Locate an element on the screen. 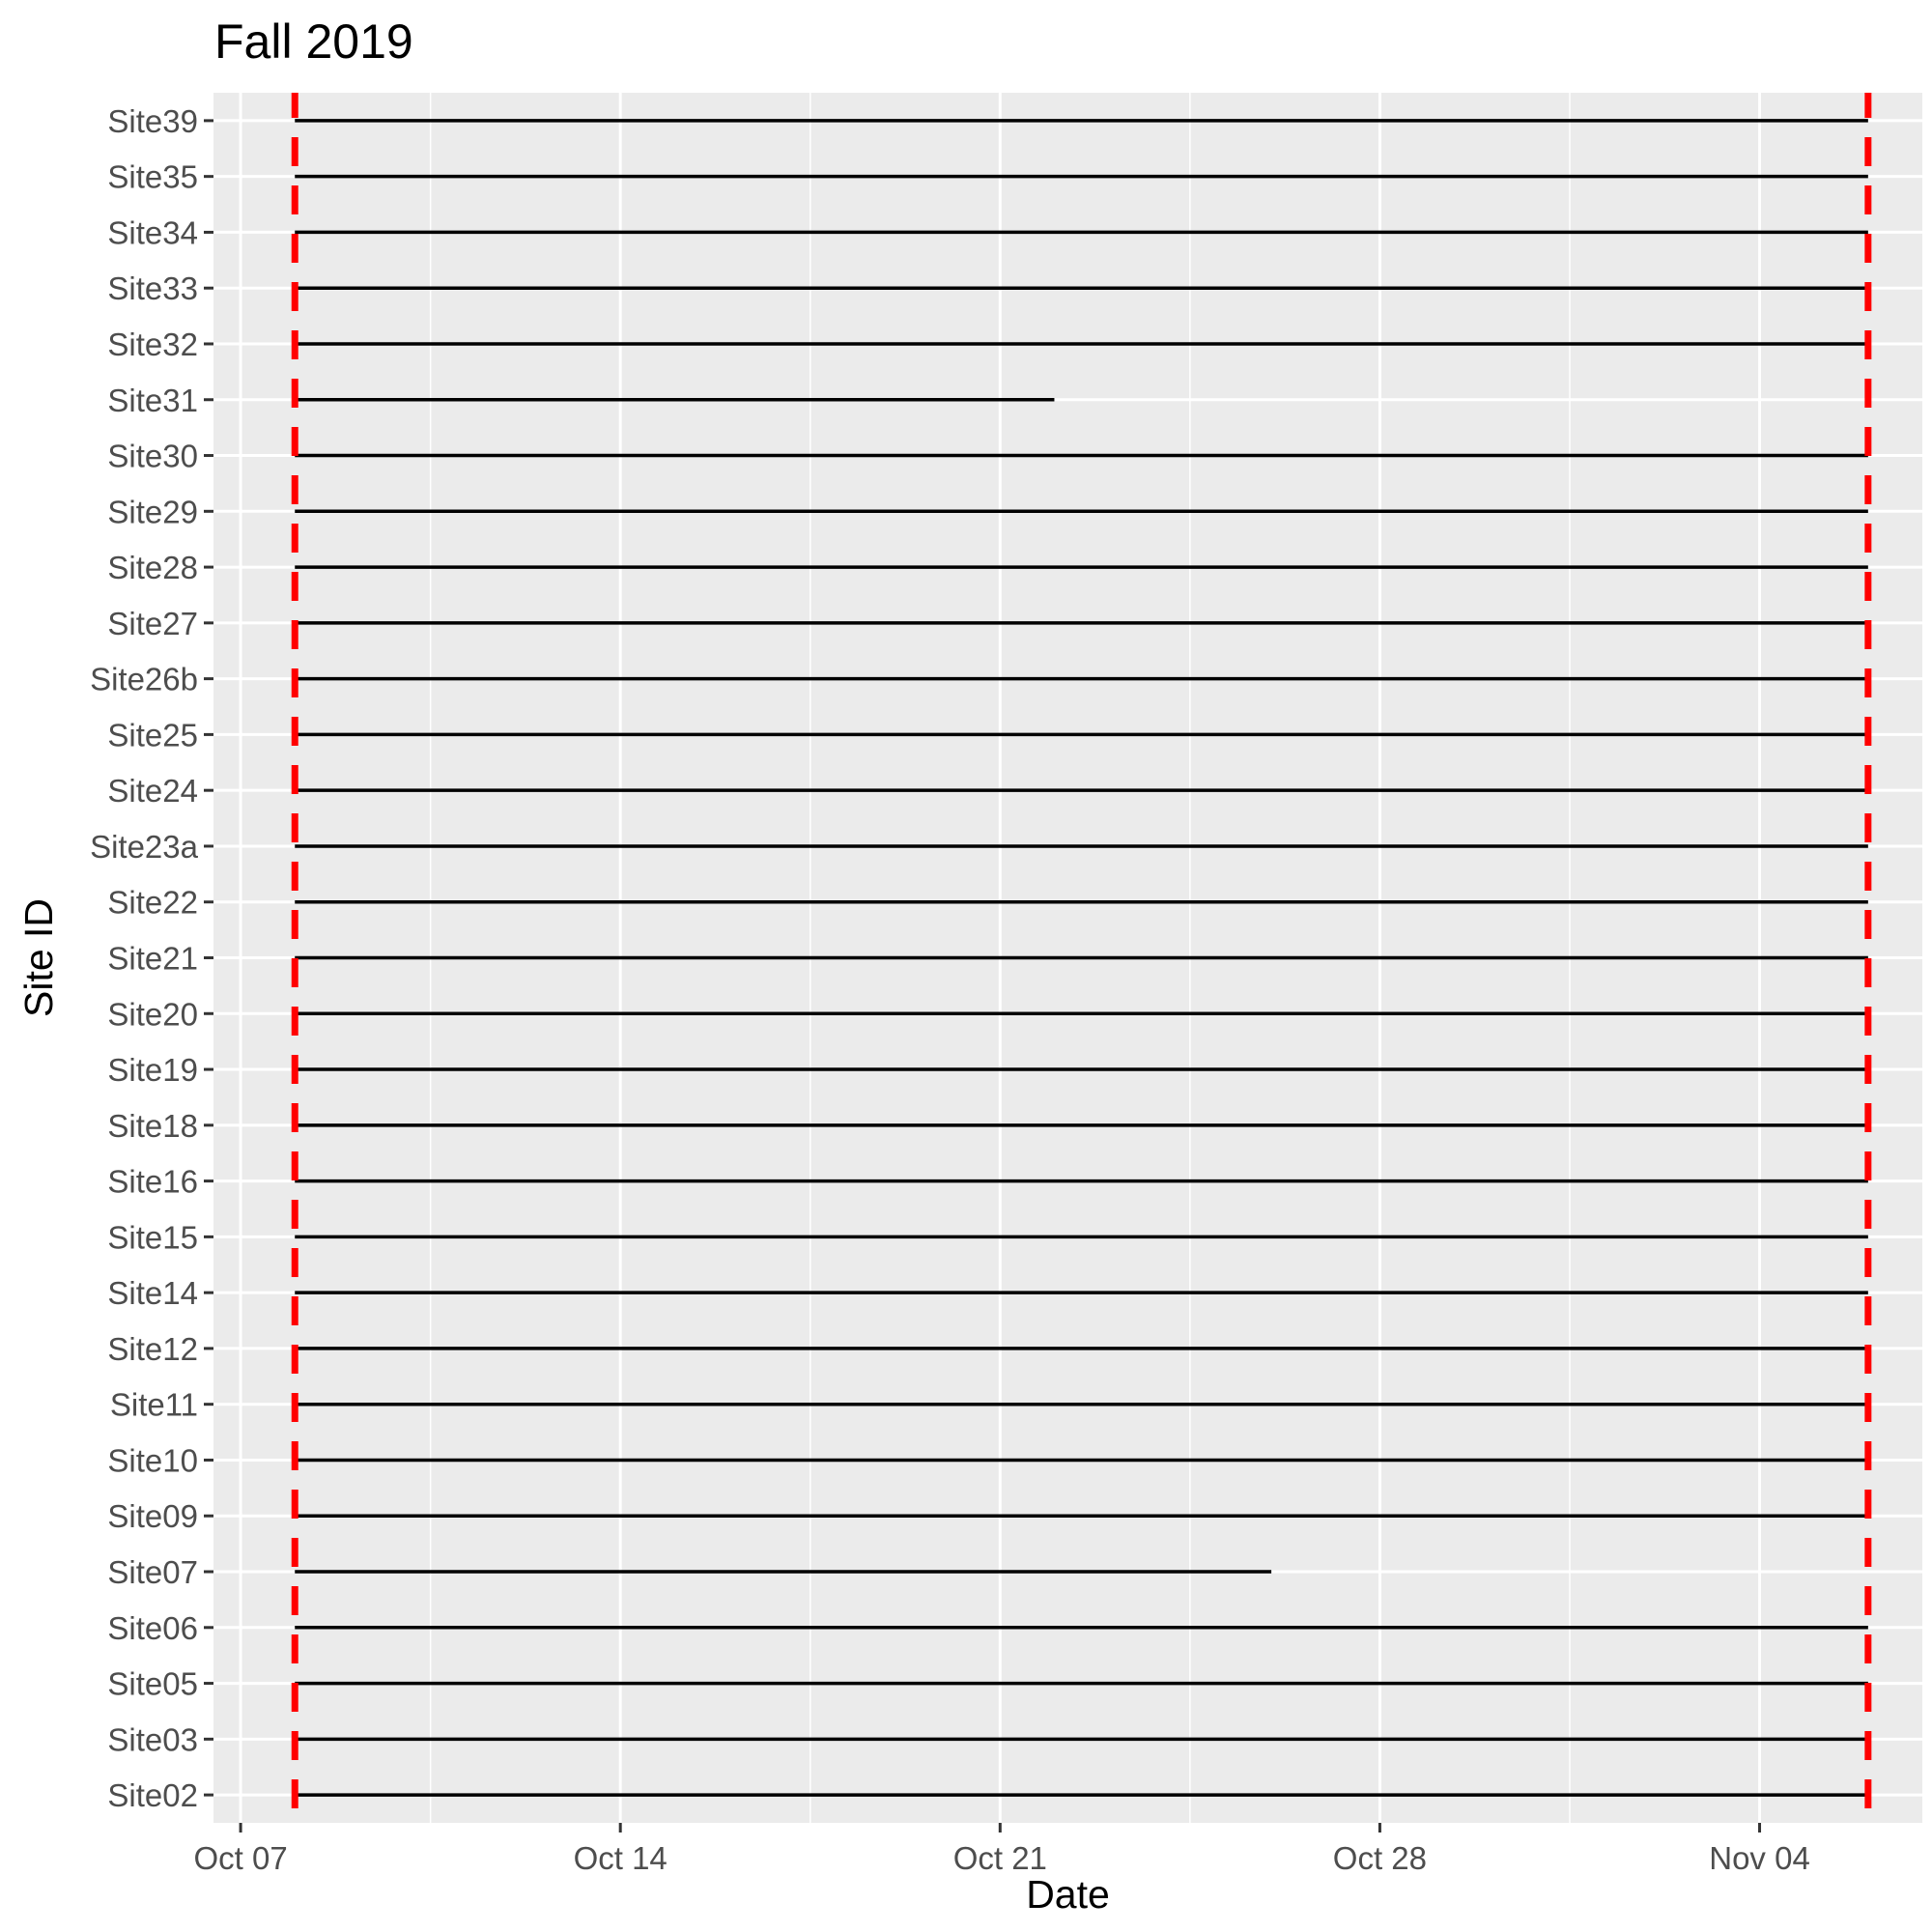  y-tick-label: Site31 is located at coordinates (152, 400).